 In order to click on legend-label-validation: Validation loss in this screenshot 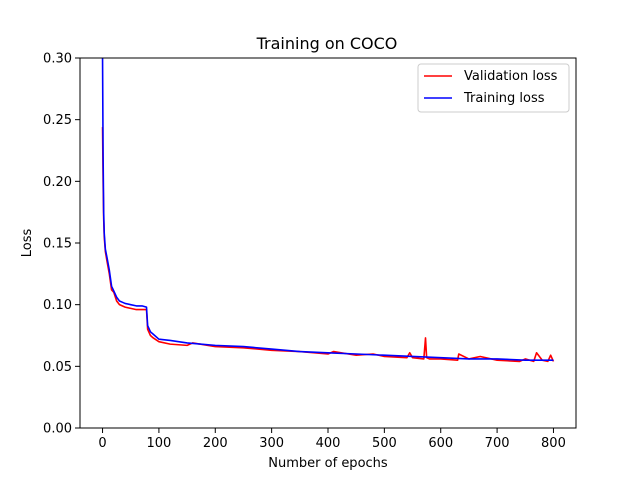, I will do `click(511, 76)`.